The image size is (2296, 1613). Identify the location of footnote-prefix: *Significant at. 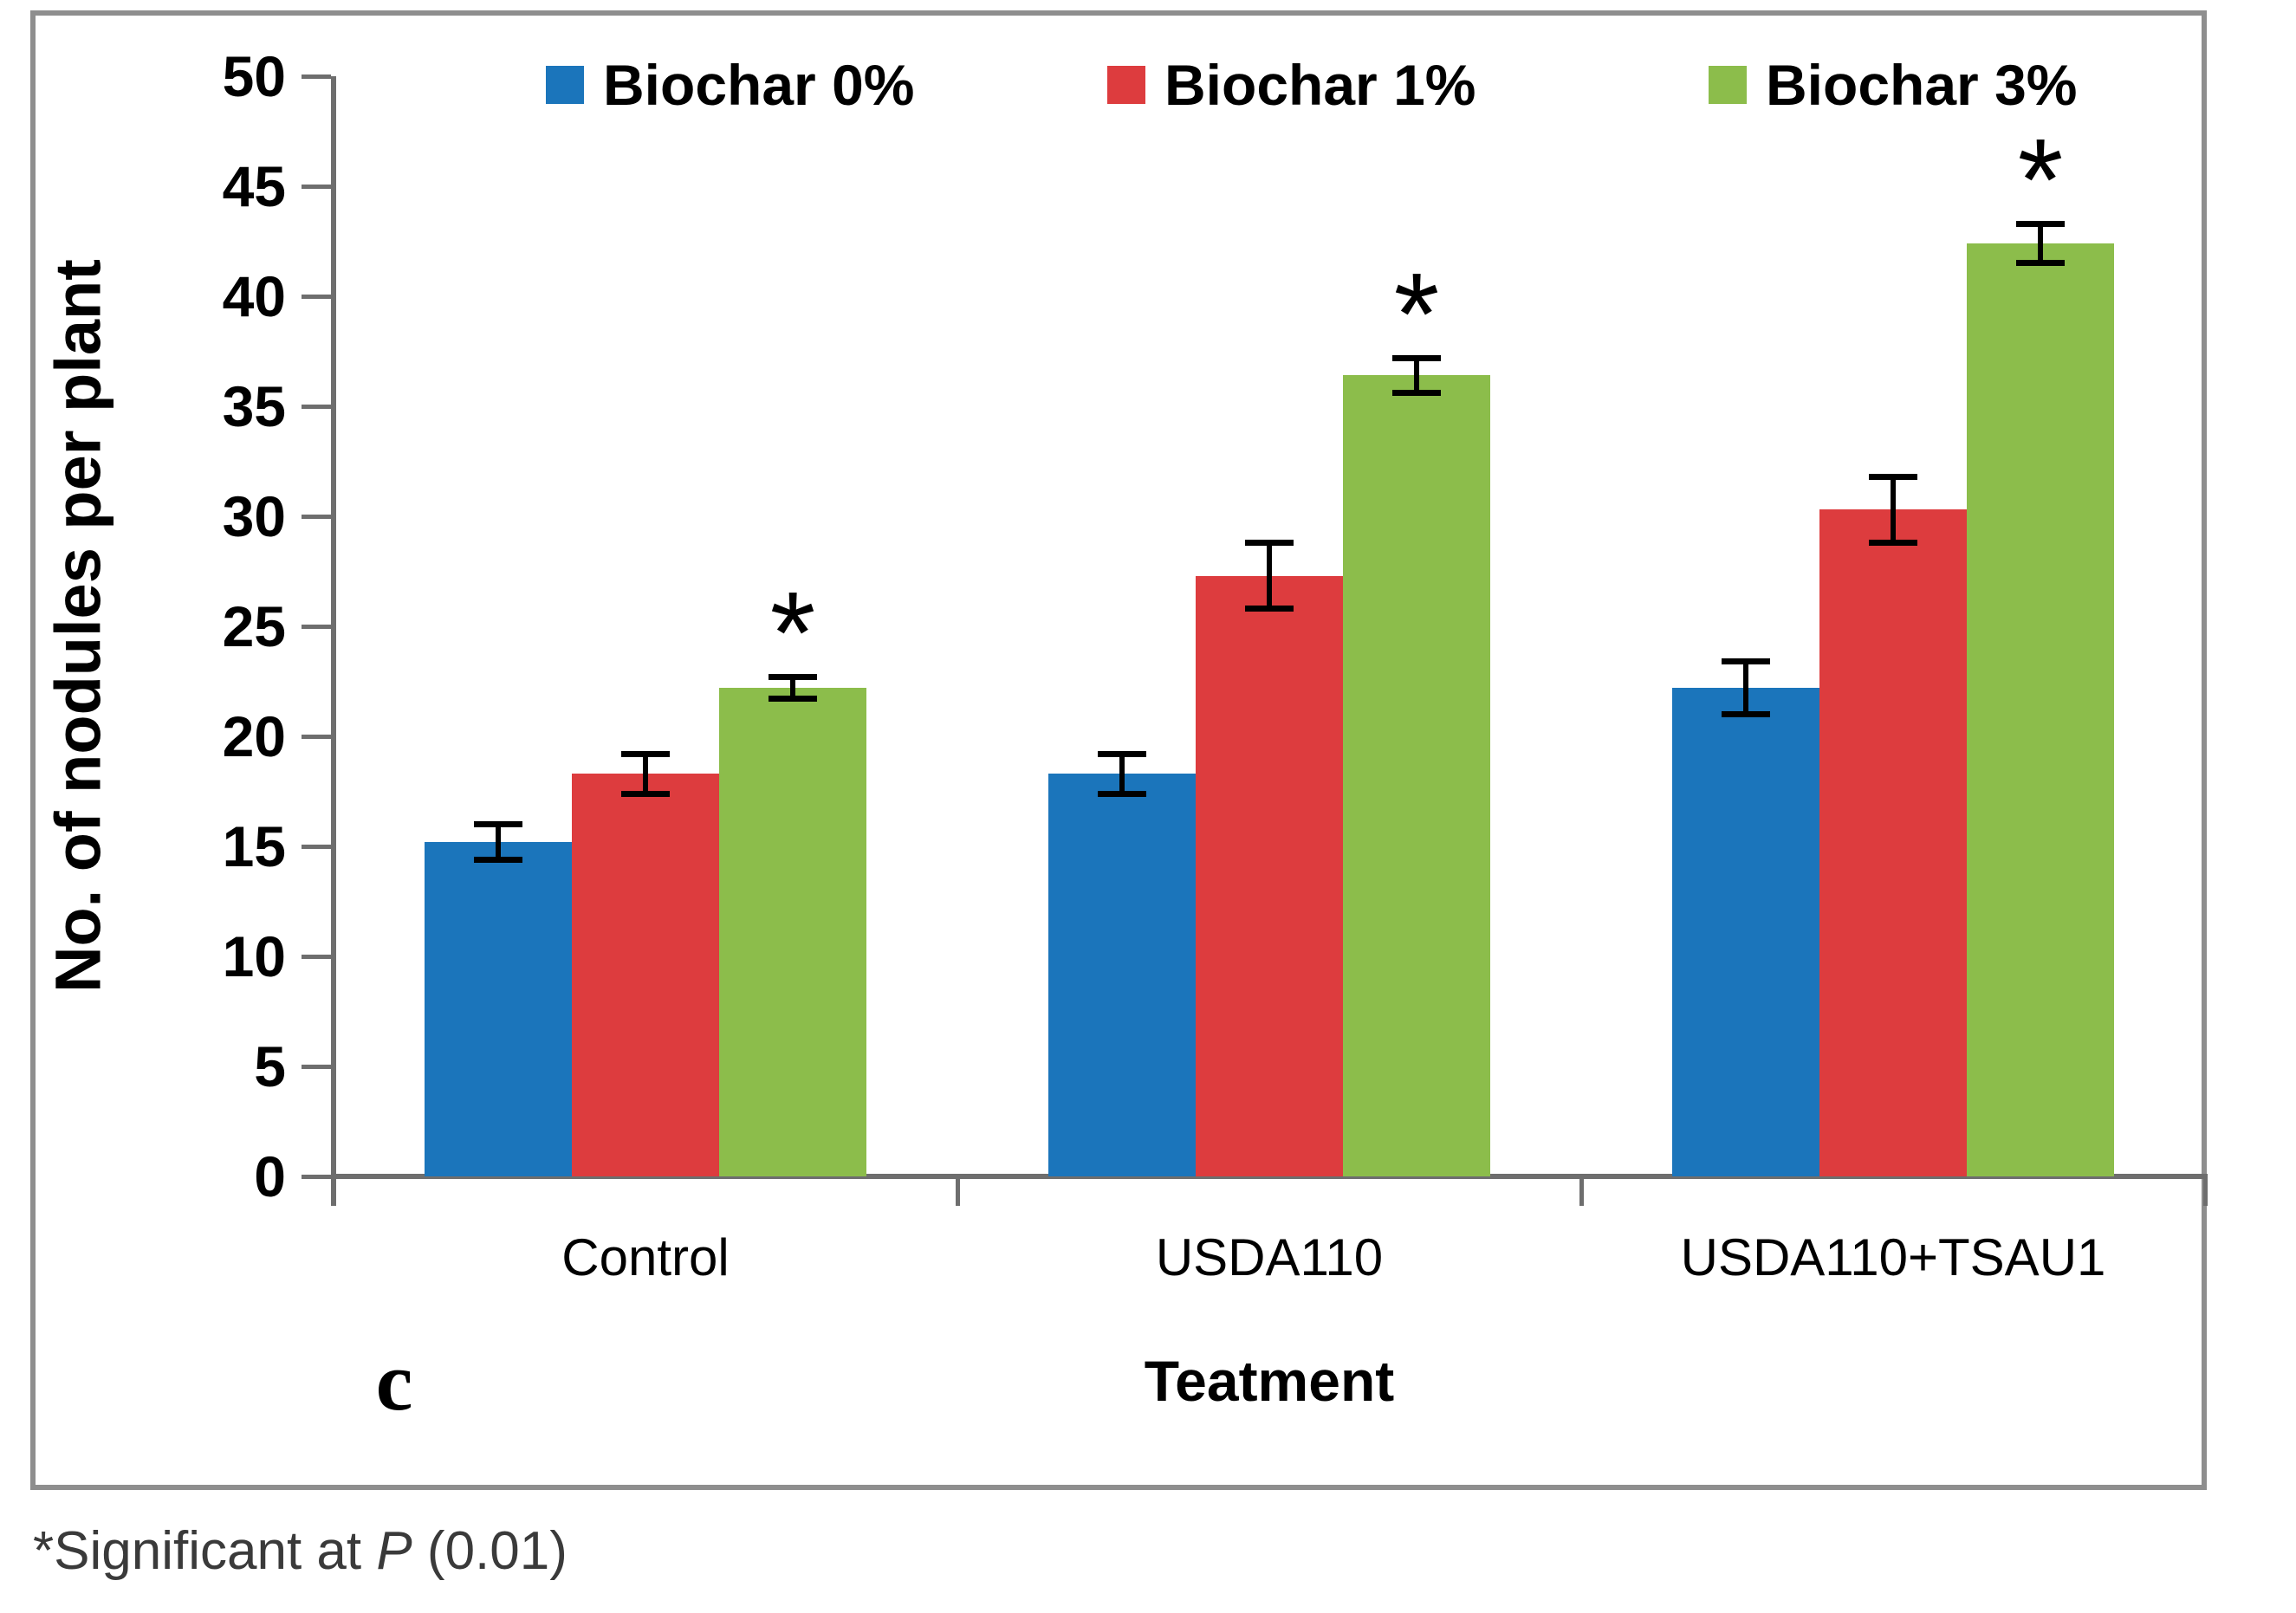
(205, 1551).